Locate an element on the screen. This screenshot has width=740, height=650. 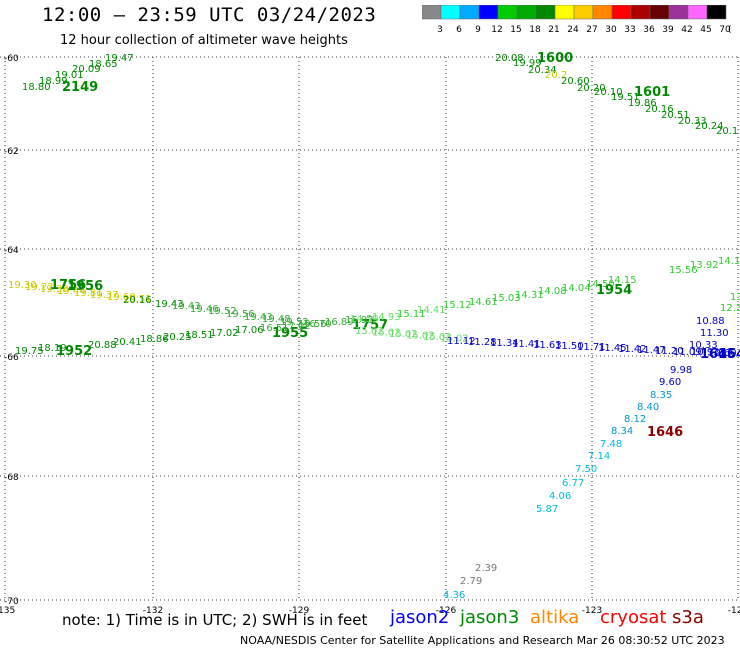
longitude-label: -126 is located at coordinates (446, 611).